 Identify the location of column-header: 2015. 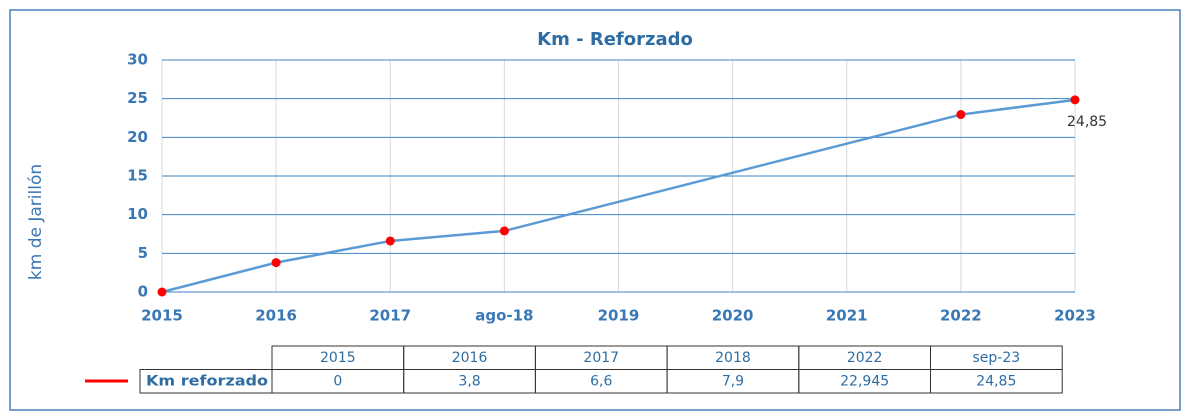
(338, 358).